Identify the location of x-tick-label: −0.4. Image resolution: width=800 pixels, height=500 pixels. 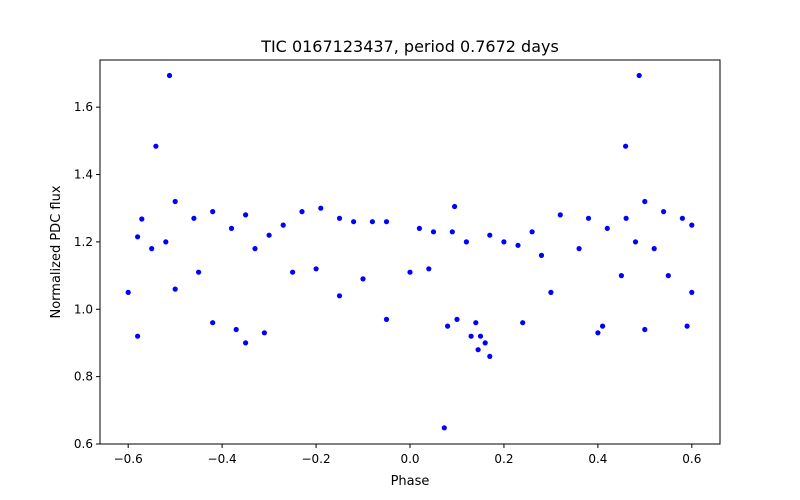
(222, 459).